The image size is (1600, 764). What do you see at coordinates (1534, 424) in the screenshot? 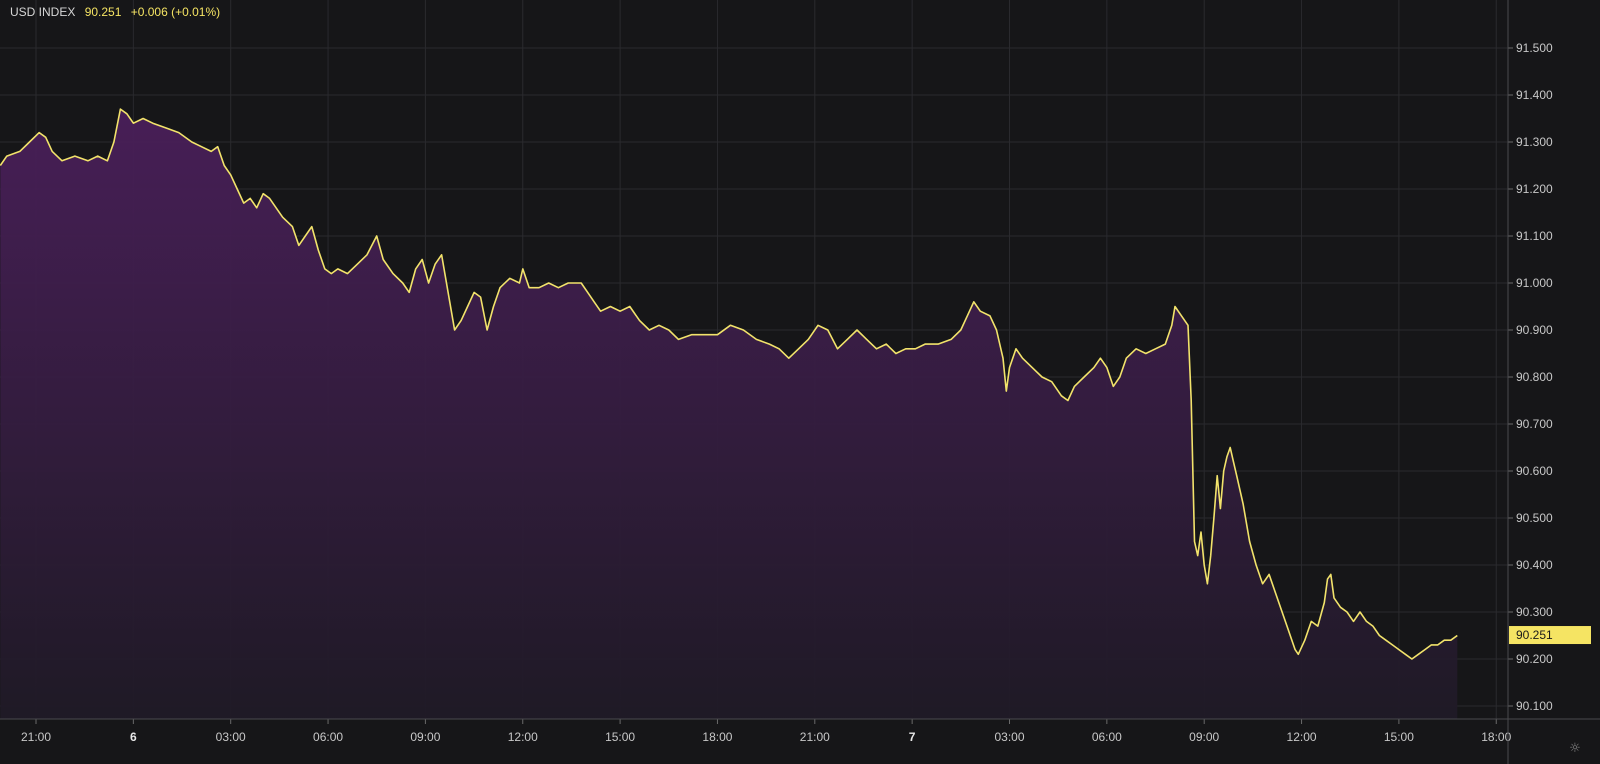
I see `y-tick-label: 90.700` at bounding box center [1534, 424].